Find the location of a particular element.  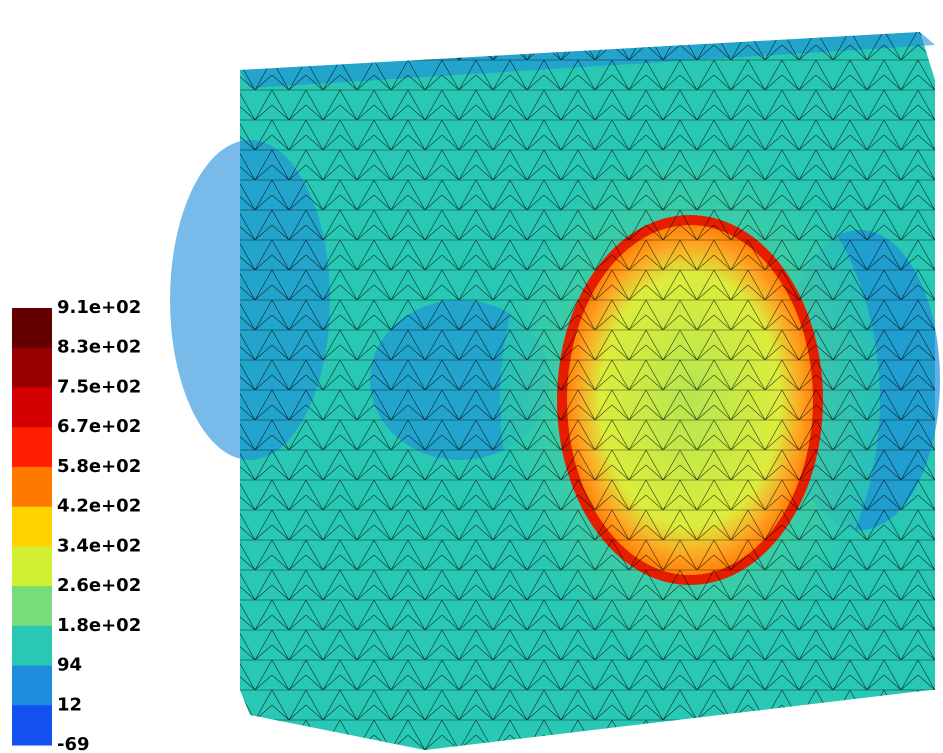

colorbar-label: 2.6e+02 is located at coordinates (99, 585).